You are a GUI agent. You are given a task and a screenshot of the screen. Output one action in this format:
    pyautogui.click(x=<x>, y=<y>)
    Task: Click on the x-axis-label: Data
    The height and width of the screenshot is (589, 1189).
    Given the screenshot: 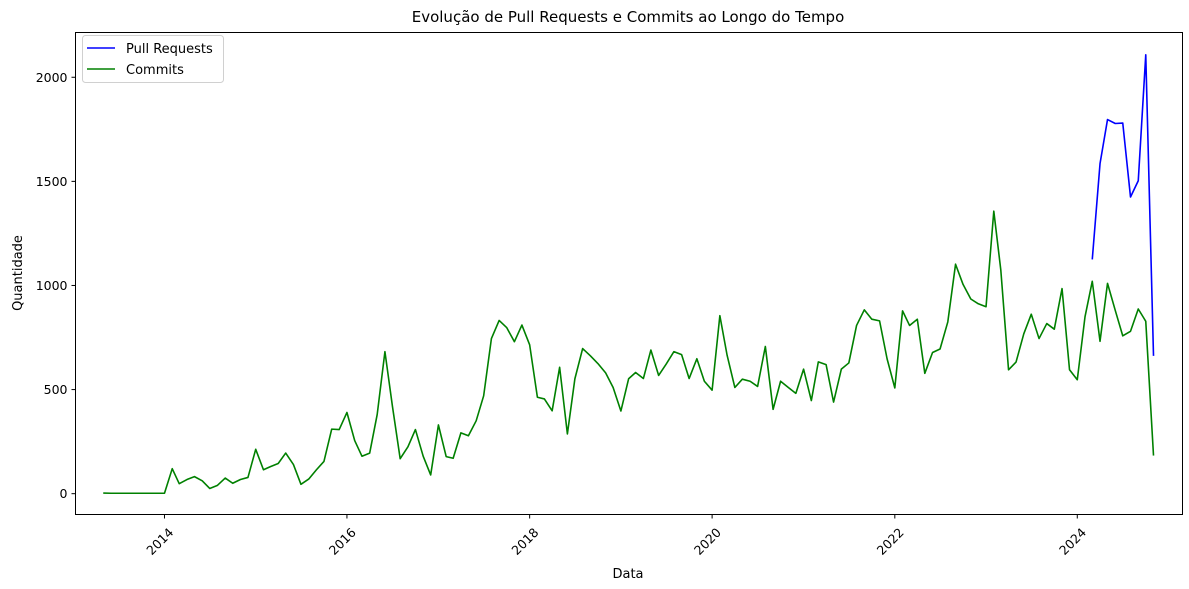 What is the action you would take?
    pyautogui.click(x=627, y=574)
    